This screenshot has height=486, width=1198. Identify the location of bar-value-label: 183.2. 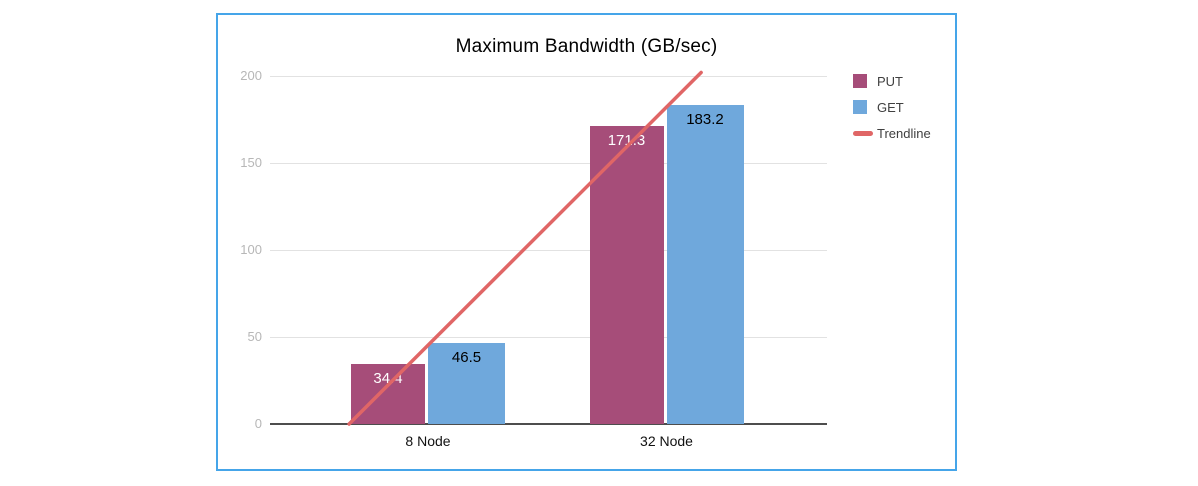
(705, 120).